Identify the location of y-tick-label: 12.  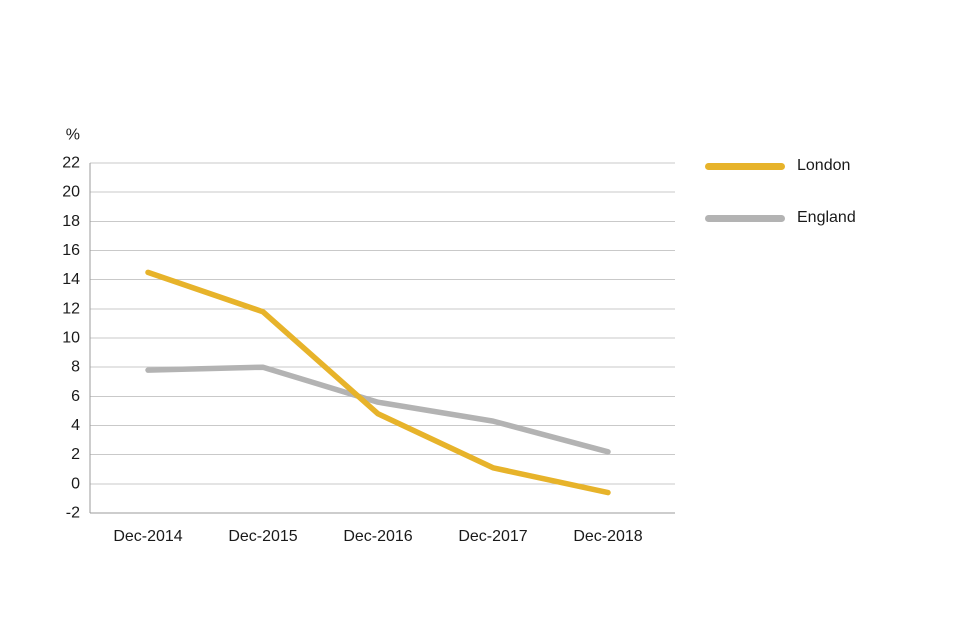
(71, 308).